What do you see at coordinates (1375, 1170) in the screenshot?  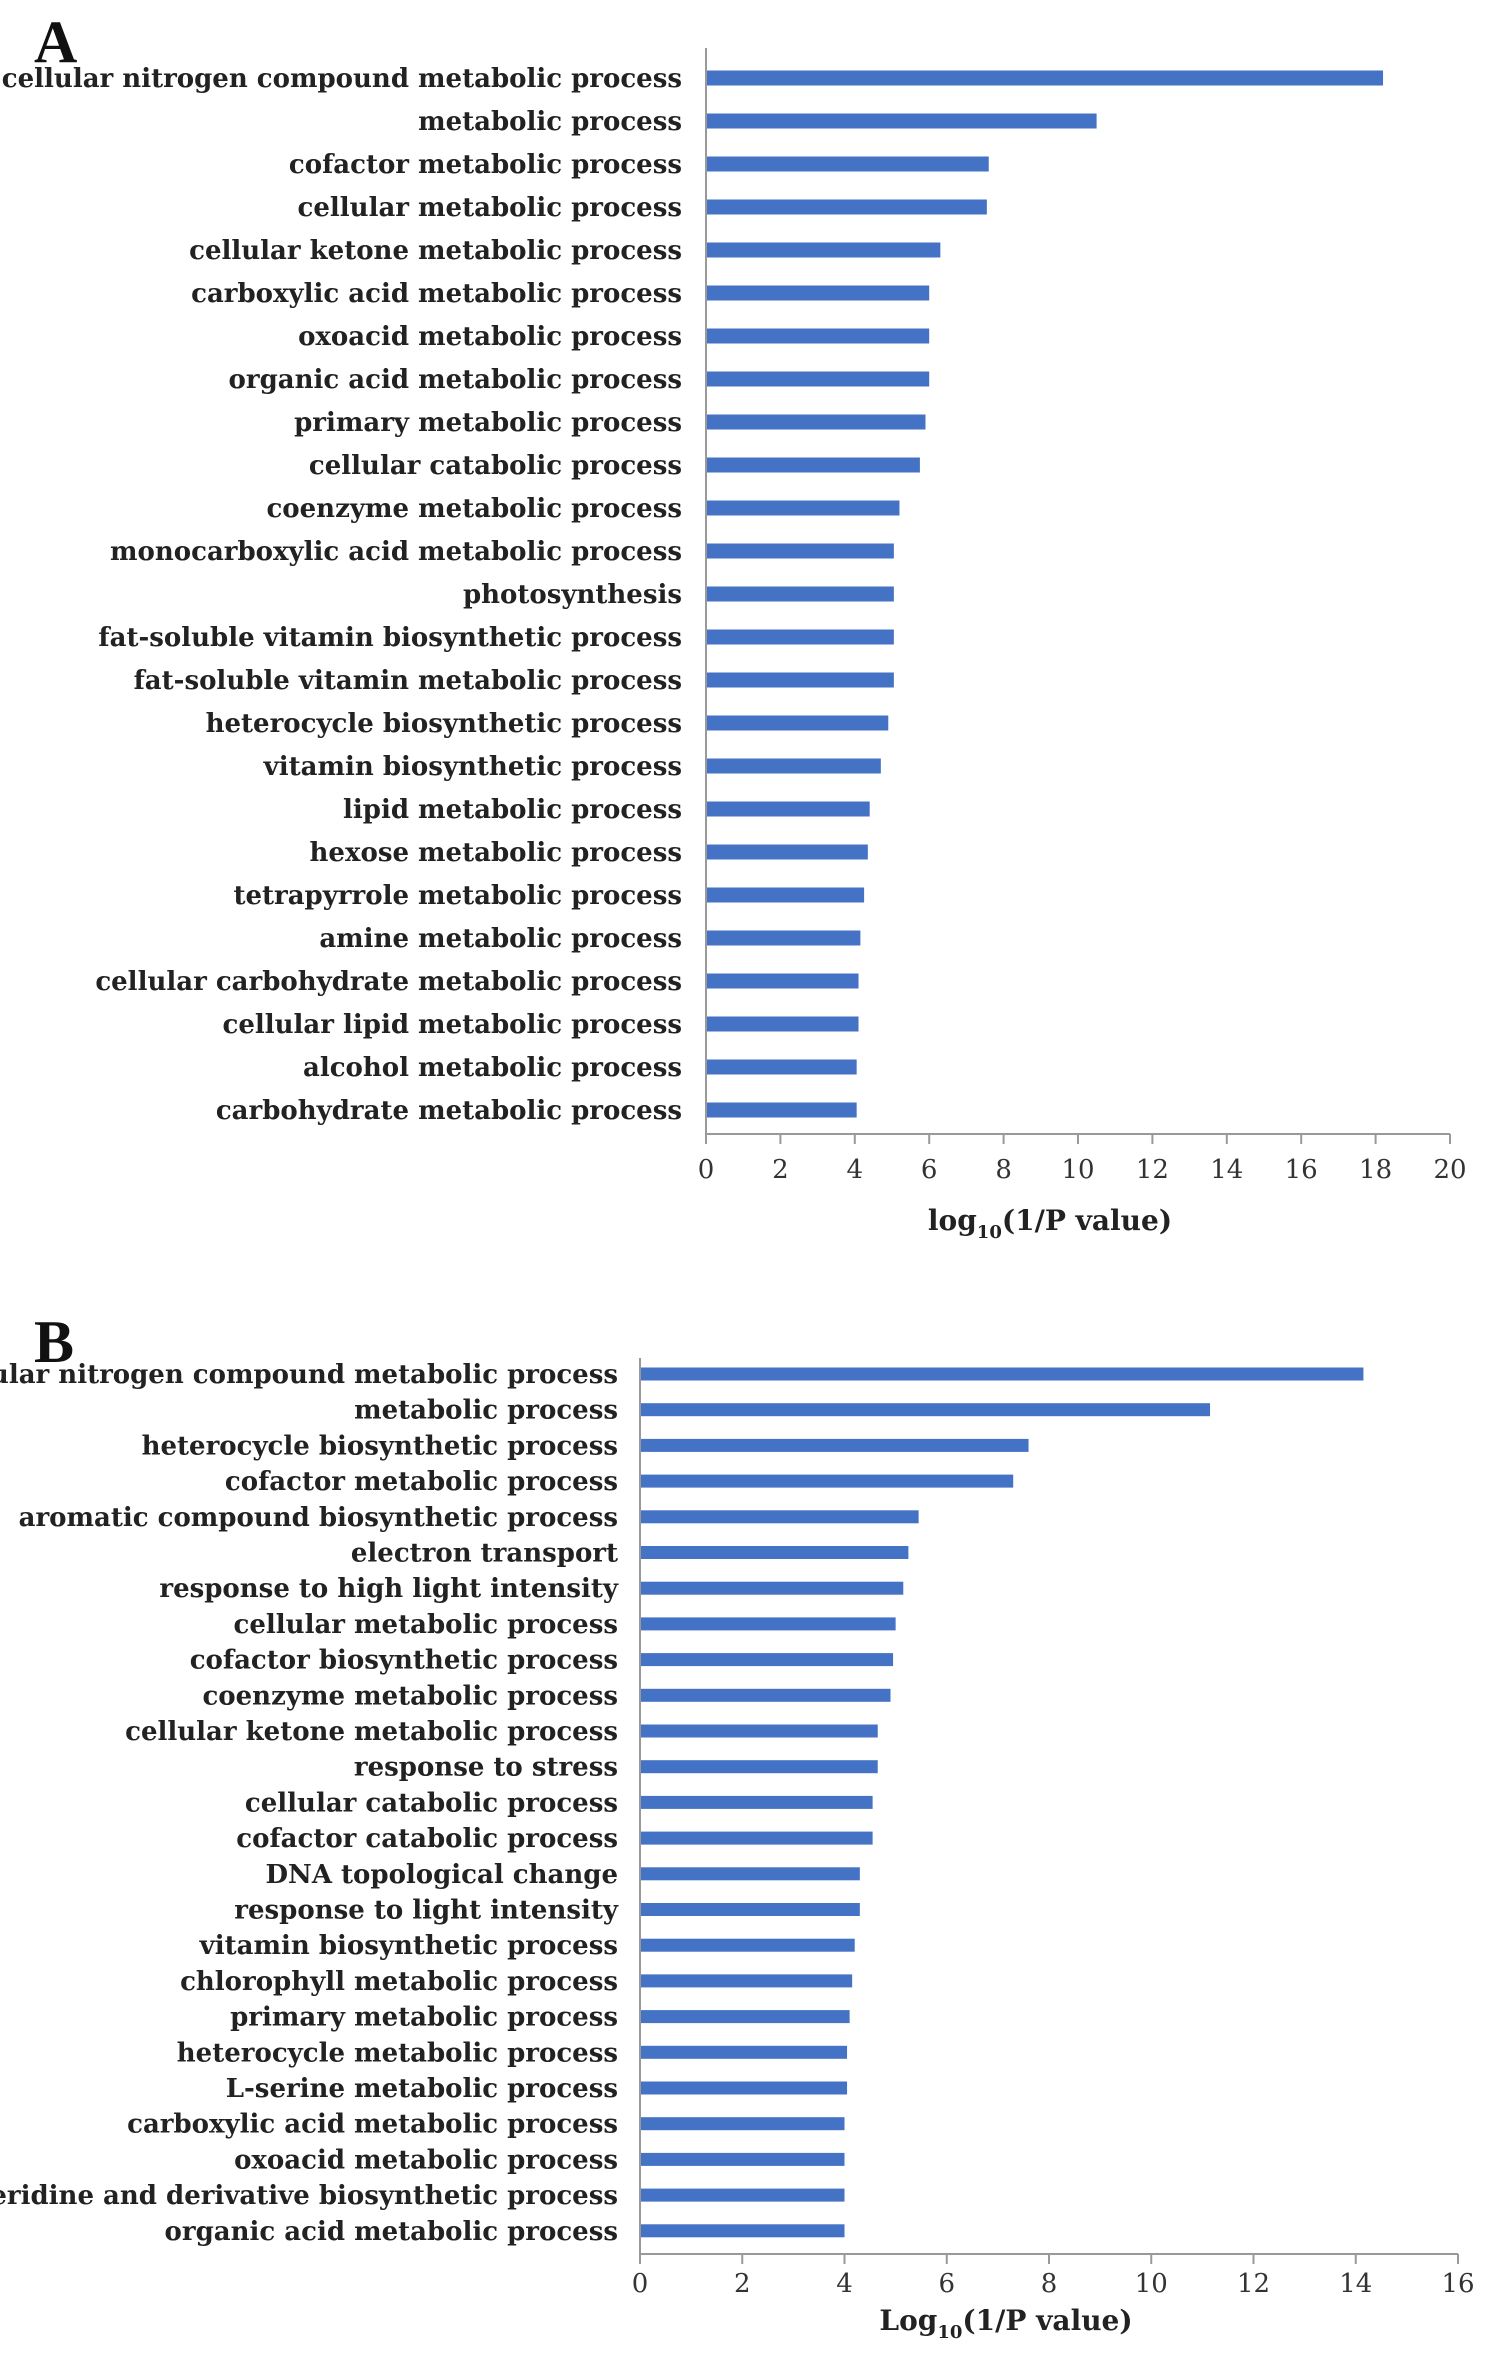 I see `x-tick-label: 18` at bounding box center [1375, 1170].